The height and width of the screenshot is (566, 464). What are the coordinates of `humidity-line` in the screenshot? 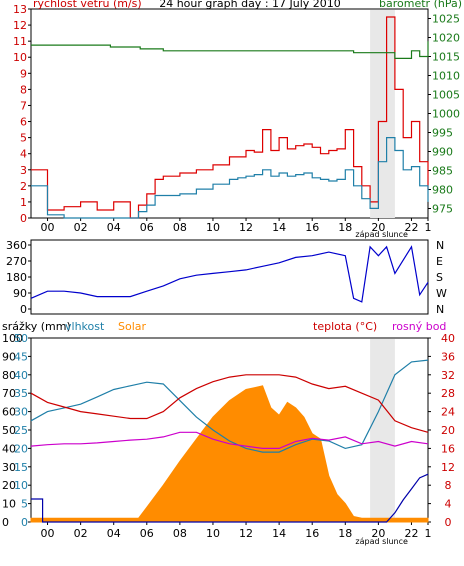 It's located at (229, 406).